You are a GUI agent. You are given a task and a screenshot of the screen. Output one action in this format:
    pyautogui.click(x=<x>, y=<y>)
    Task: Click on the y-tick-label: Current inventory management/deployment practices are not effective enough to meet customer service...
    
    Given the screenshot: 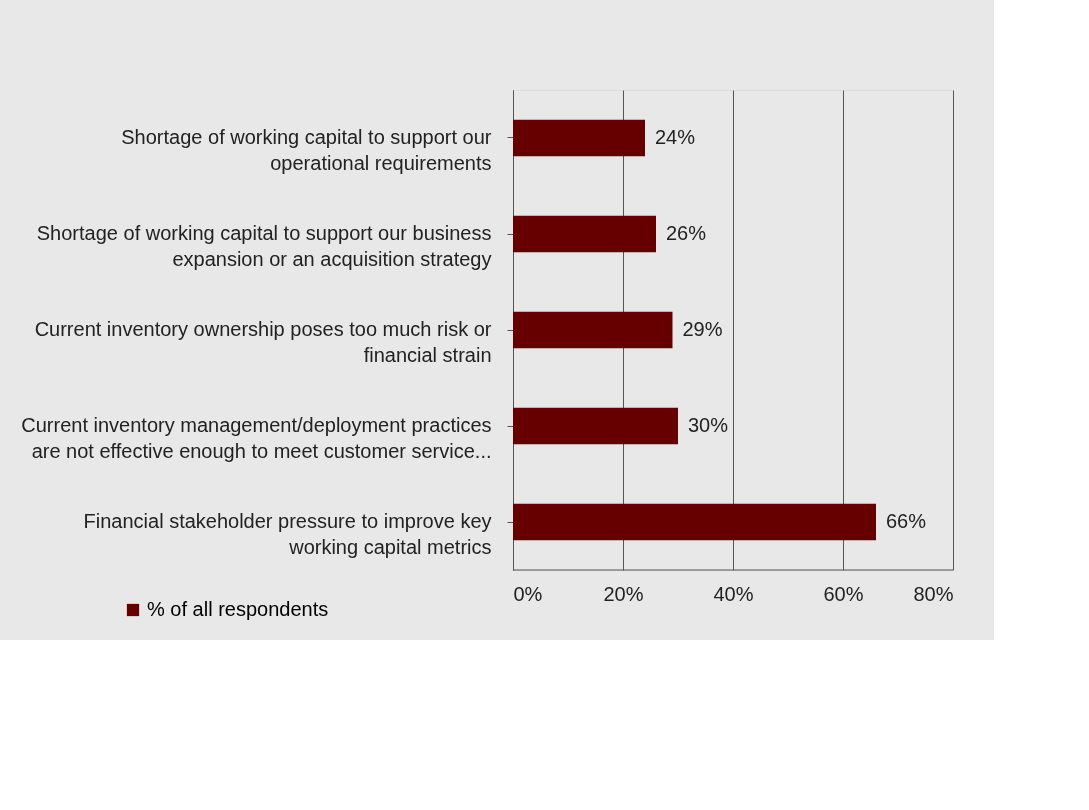 What is the action you would take?
    pyautogui.click(x=256, y=438)
    